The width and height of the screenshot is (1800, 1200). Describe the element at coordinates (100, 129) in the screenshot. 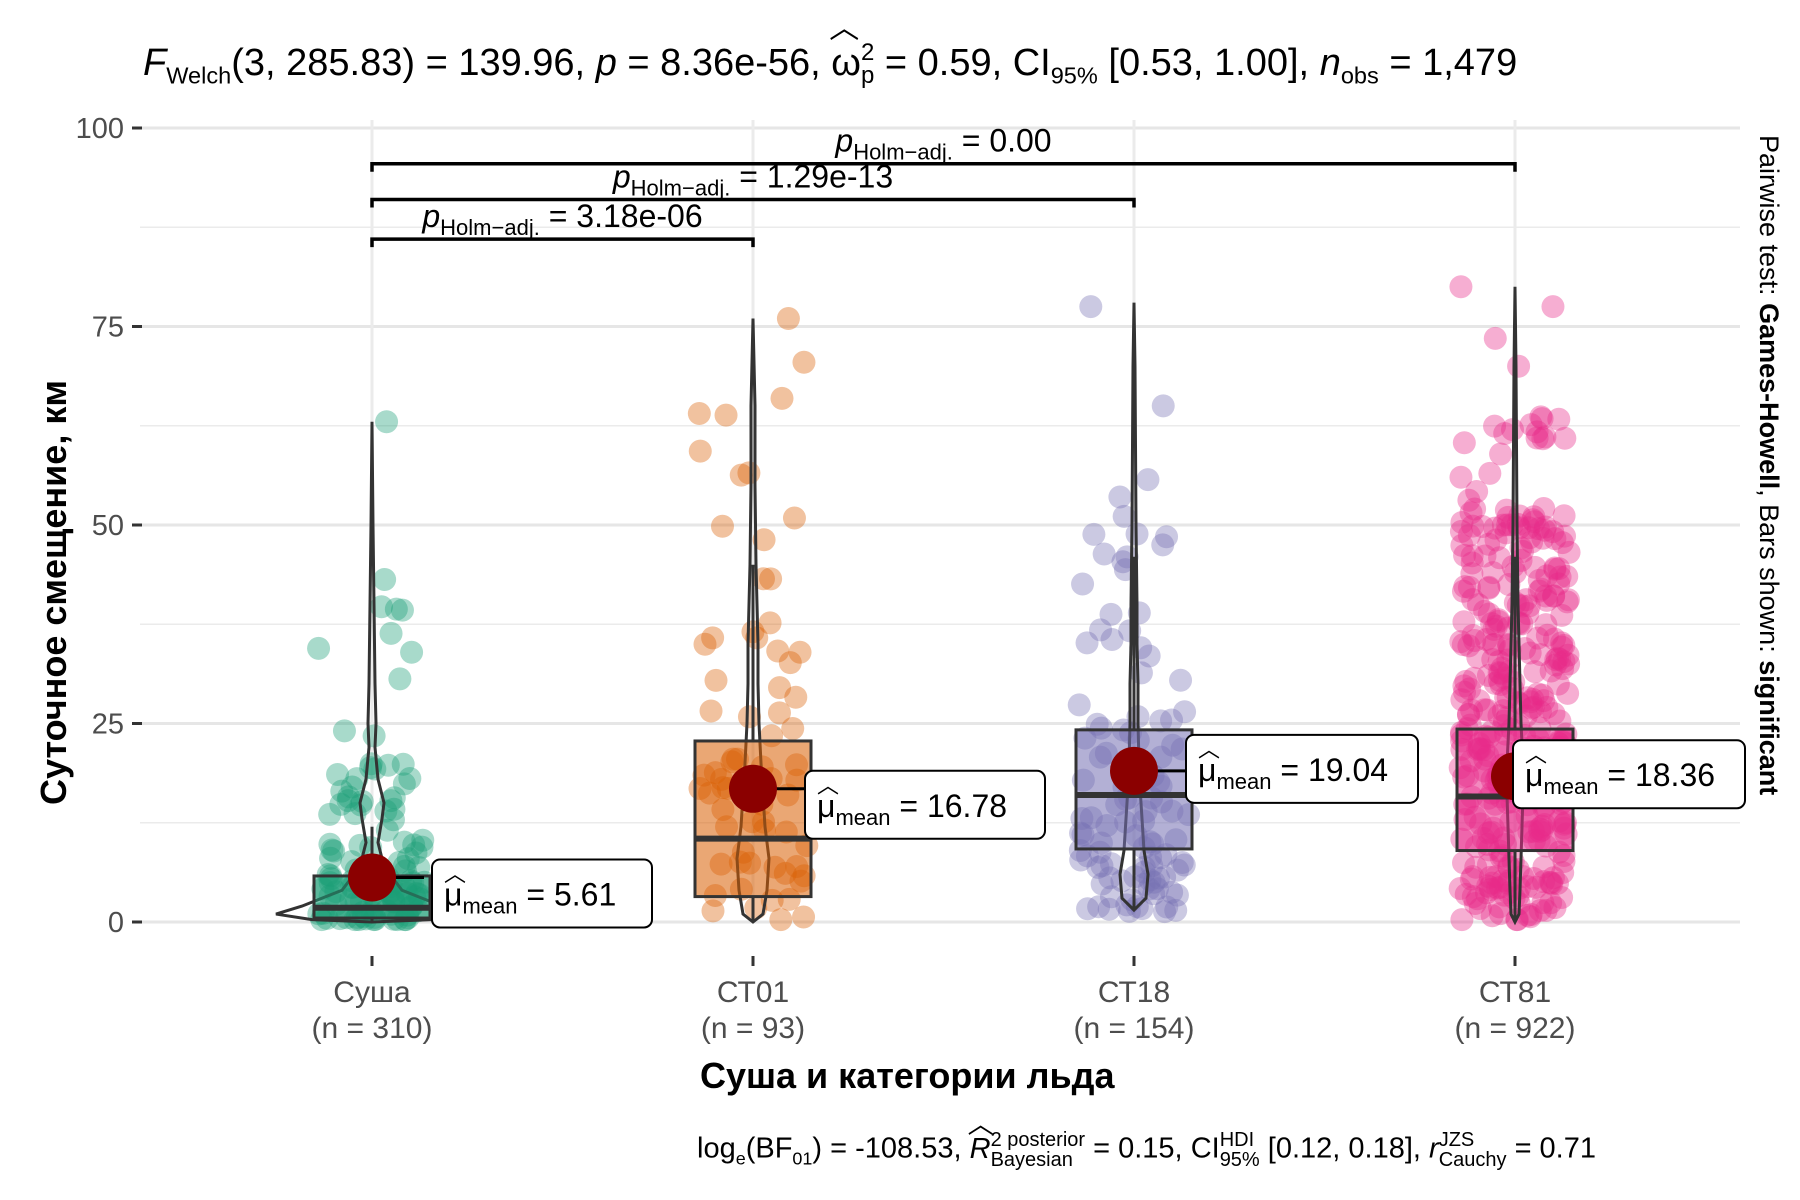

I see `y-tick-label: 100` at that location.